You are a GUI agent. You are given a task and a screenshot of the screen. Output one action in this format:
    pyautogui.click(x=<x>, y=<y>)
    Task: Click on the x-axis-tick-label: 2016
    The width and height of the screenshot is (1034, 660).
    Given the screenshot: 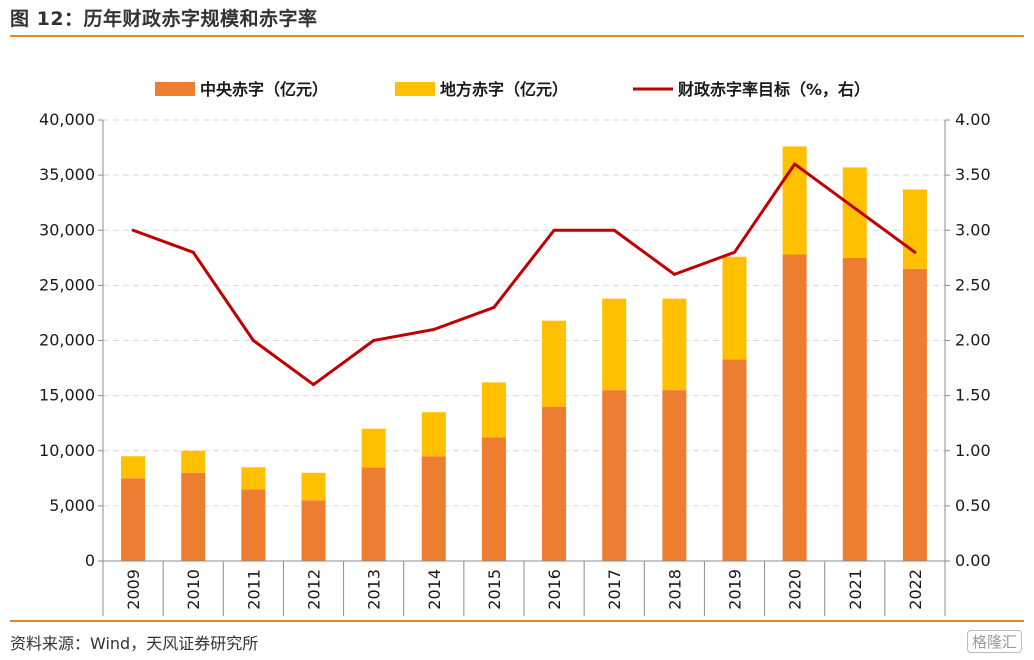 What is the action you would take?
    pyautogui.click(x=554, y=589)
    